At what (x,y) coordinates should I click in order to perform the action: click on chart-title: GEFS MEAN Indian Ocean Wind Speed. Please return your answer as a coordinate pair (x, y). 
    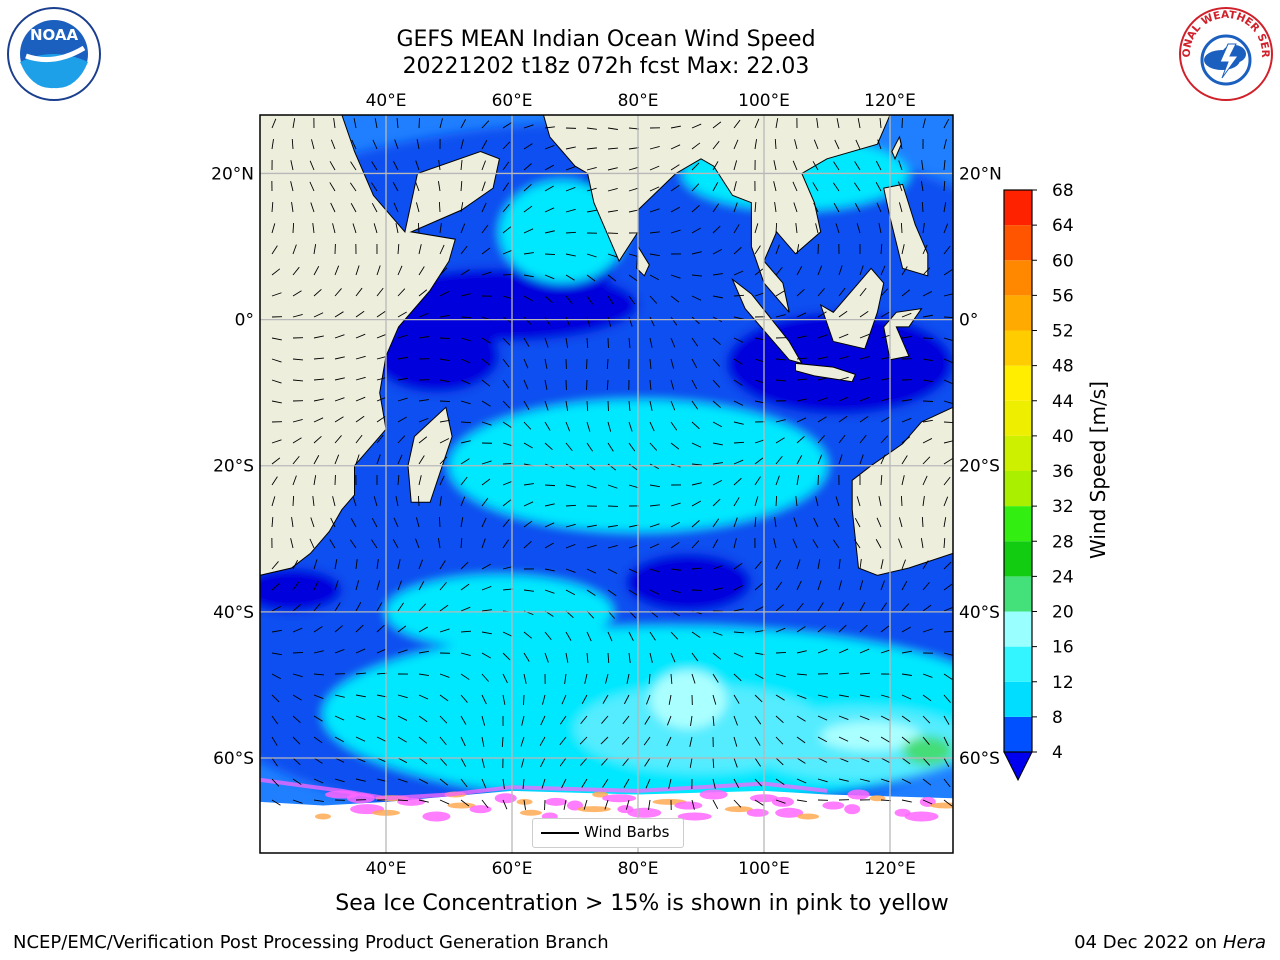
    Looking at the image, I should click on (606, 39).